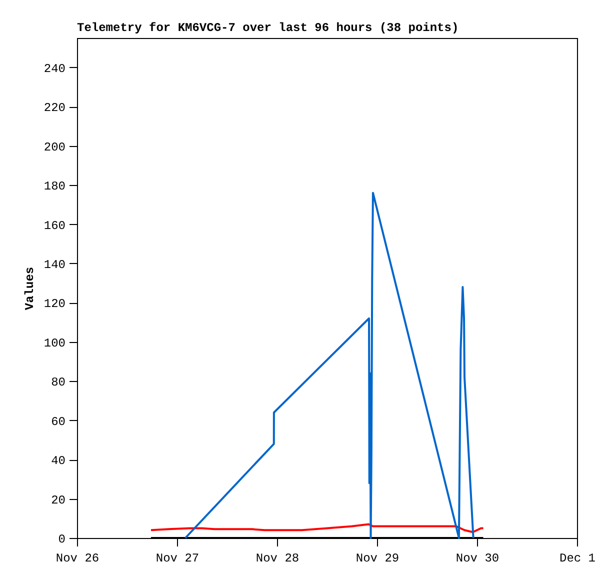 The image size is (615, 579). I want to click on y-tick-label: 140, so click(55, 265).